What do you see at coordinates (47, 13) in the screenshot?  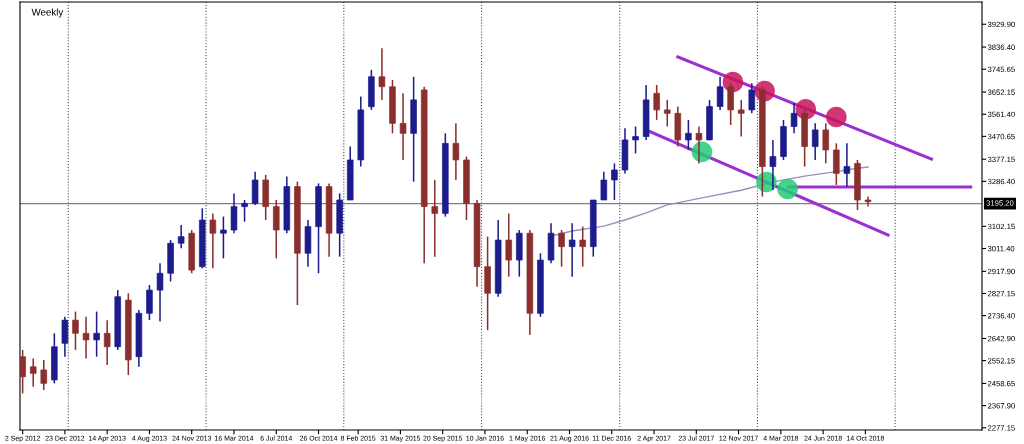 I see `text: Weekly` at bounding box center [47, 13].